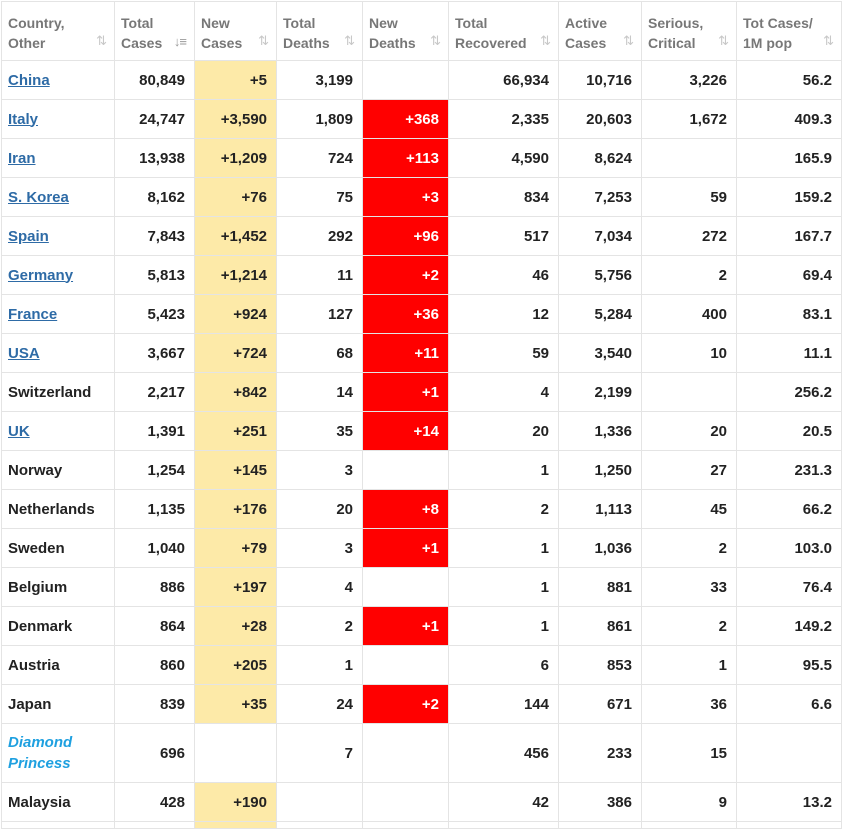  What do you see at coordinates (503, 704) in the screenshot?
I see `total-recovered-cell: 144` at bounding box center [503, 704].